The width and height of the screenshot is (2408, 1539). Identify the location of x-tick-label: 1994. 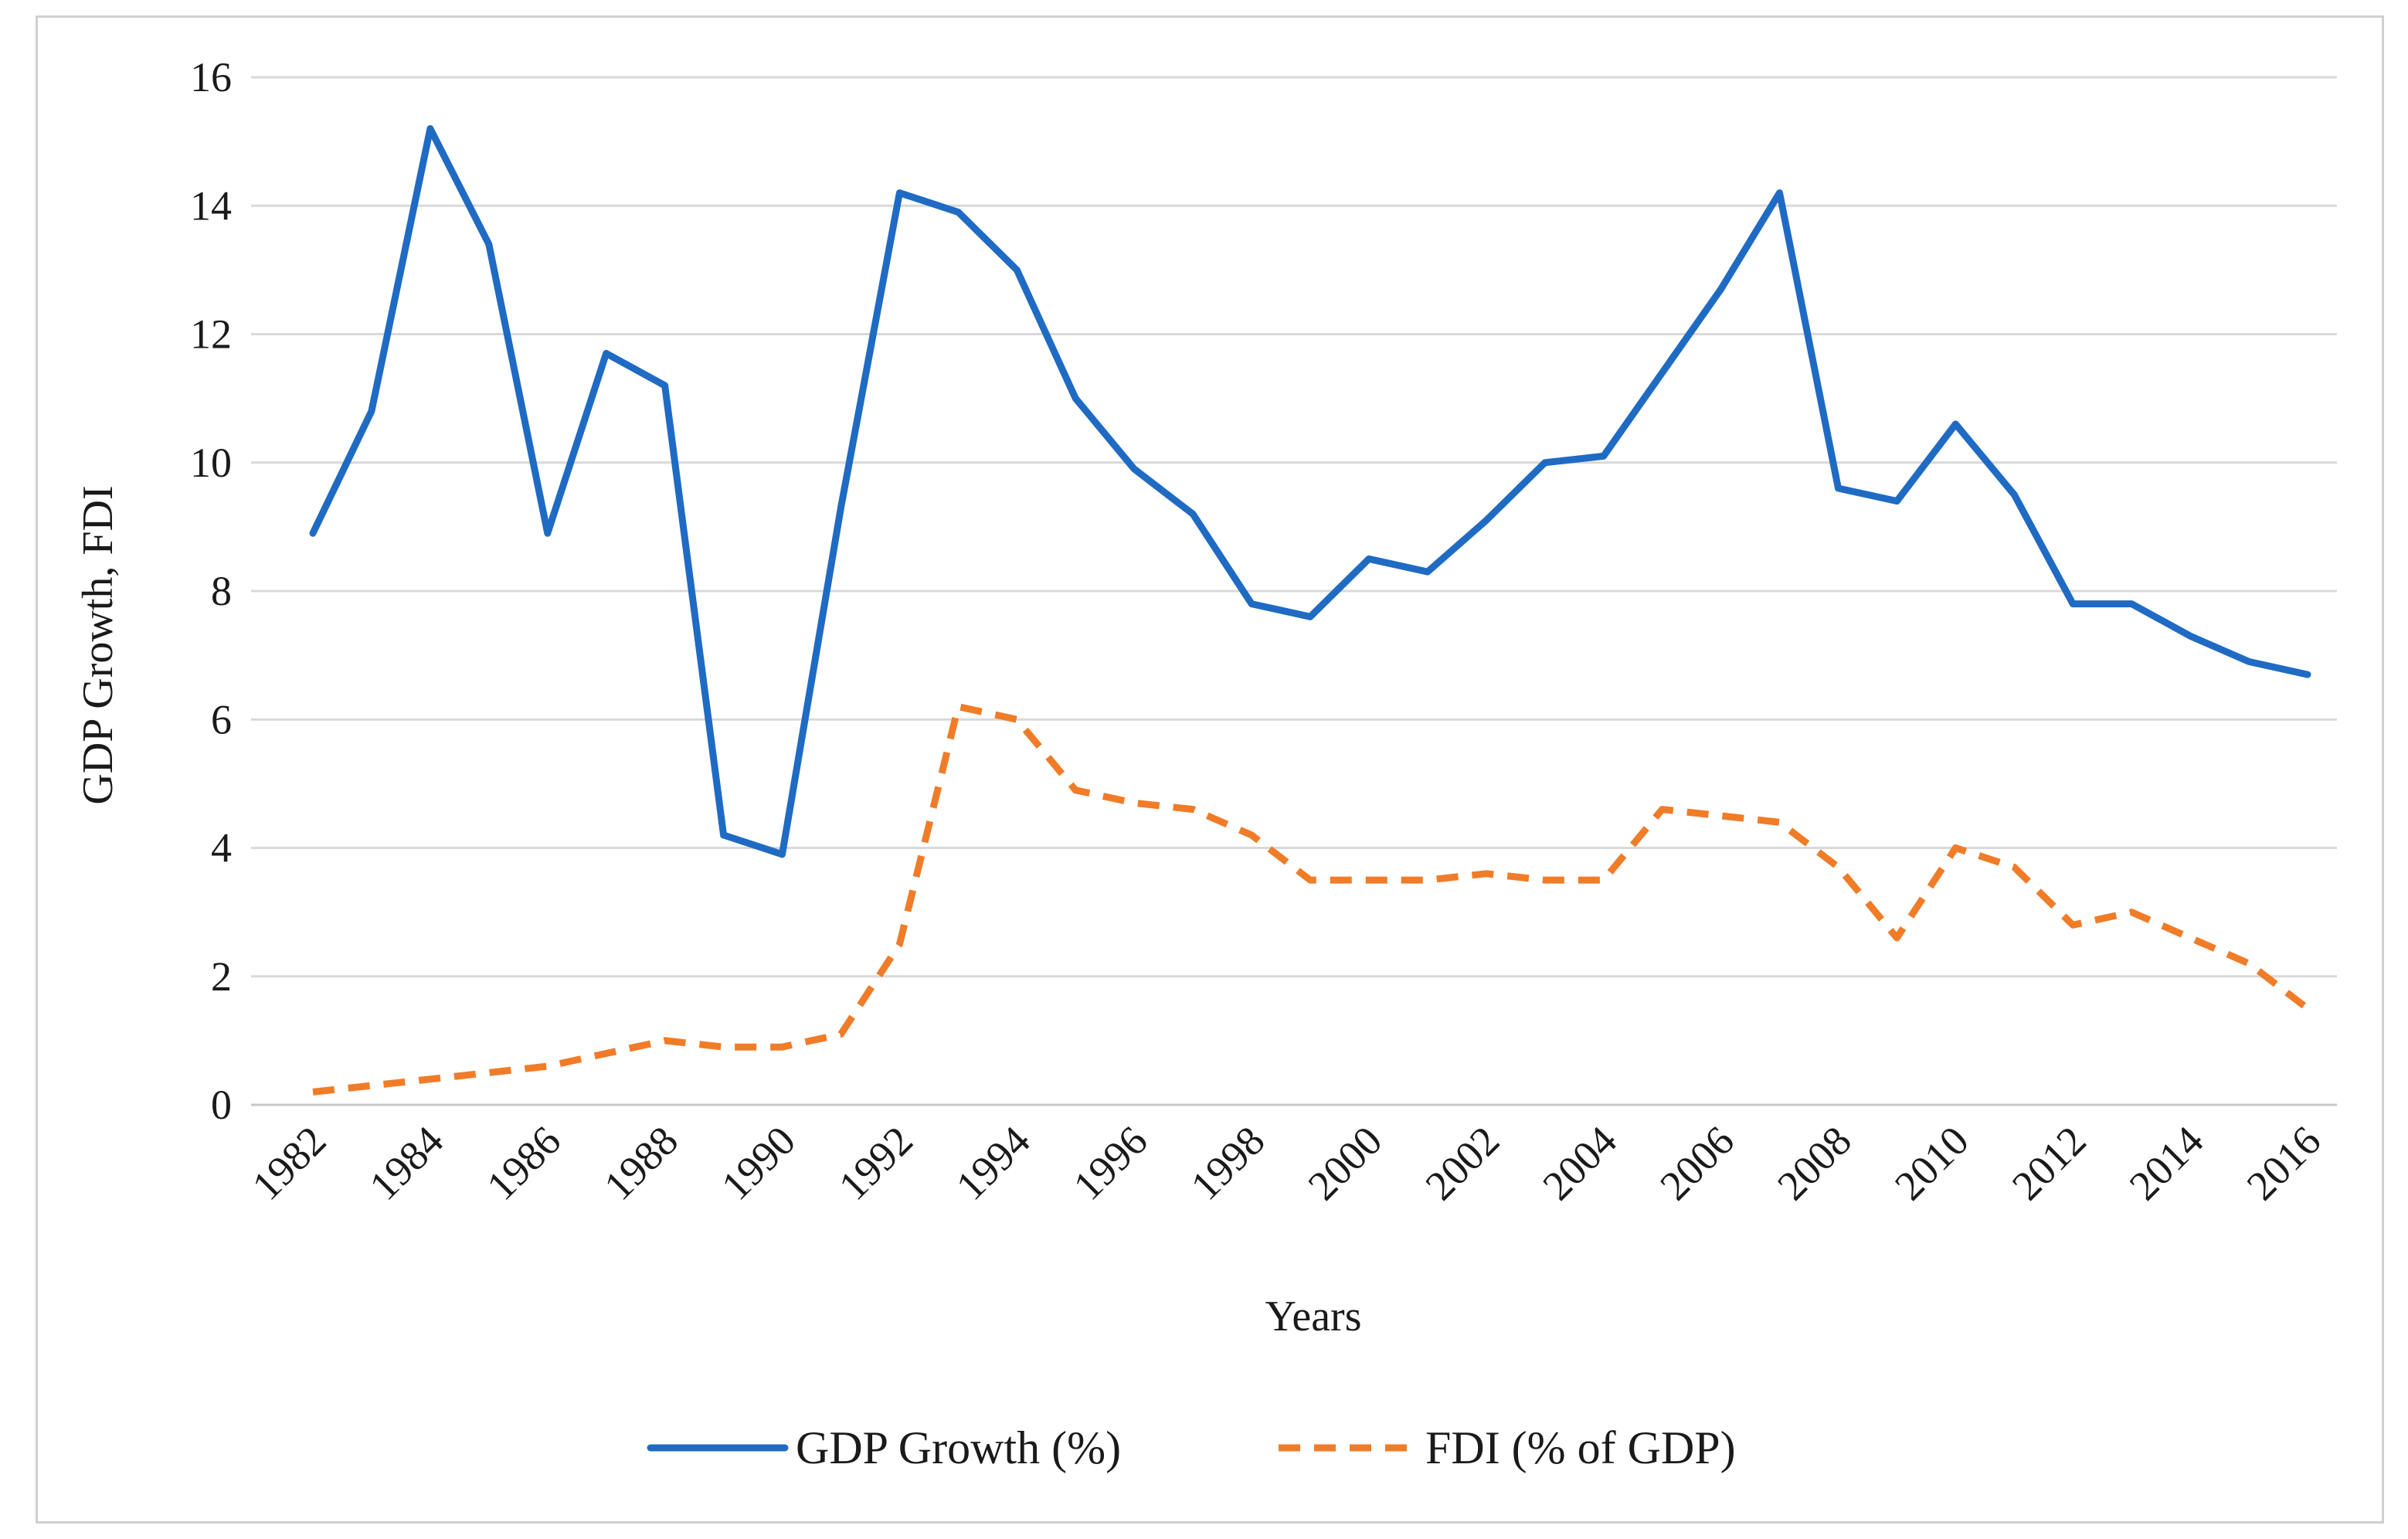
(993, 1163).